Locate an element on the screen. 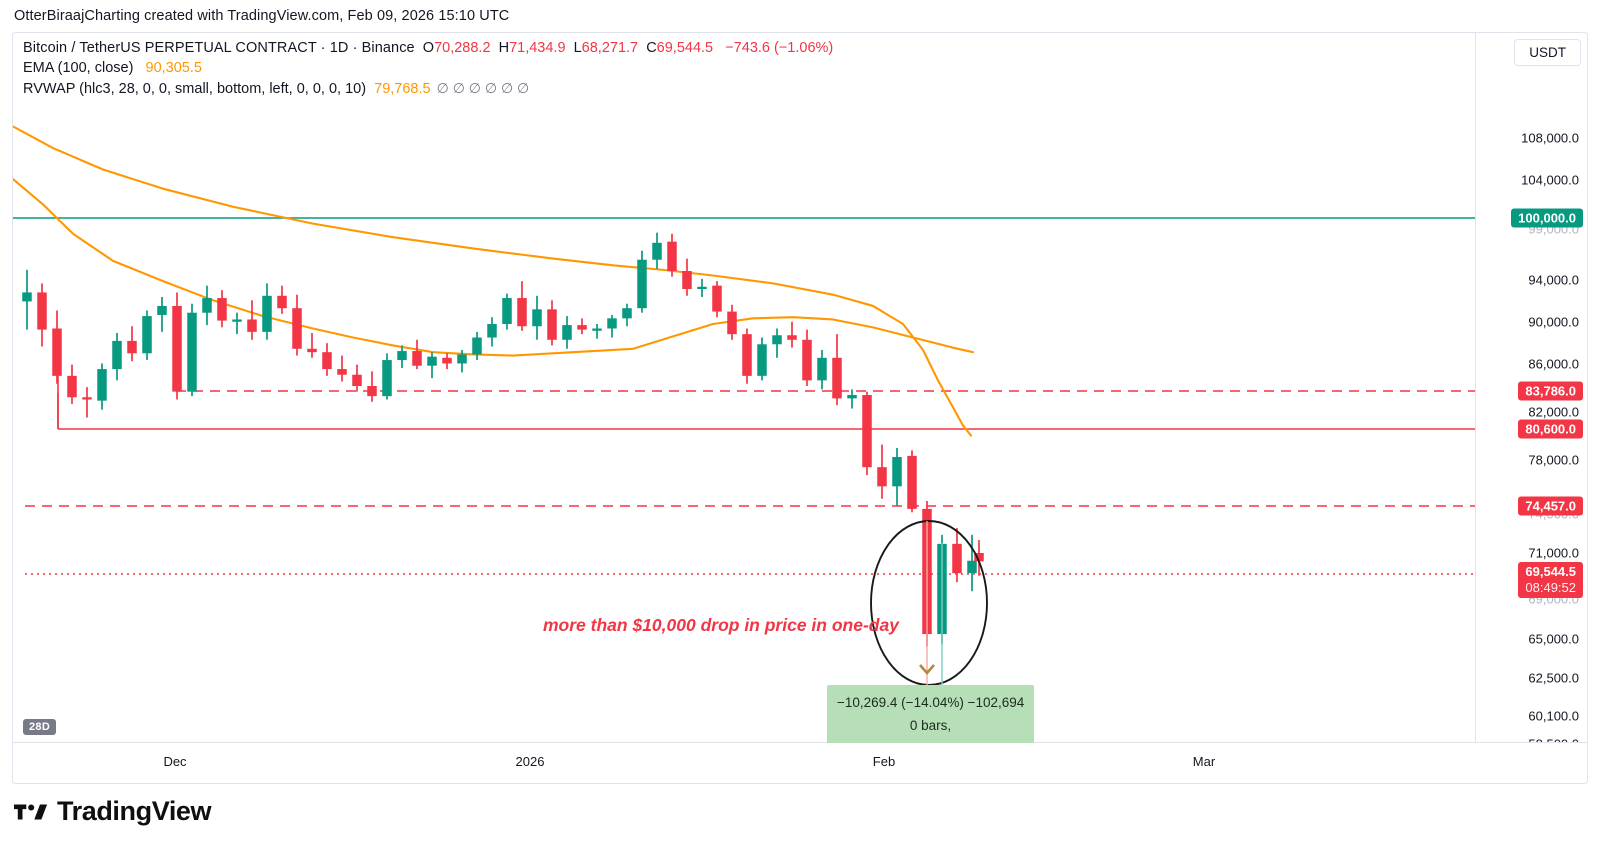 The image size is (1600, 866). price-level-badge: 80,600.0 is located at coordinates (1550, 429).